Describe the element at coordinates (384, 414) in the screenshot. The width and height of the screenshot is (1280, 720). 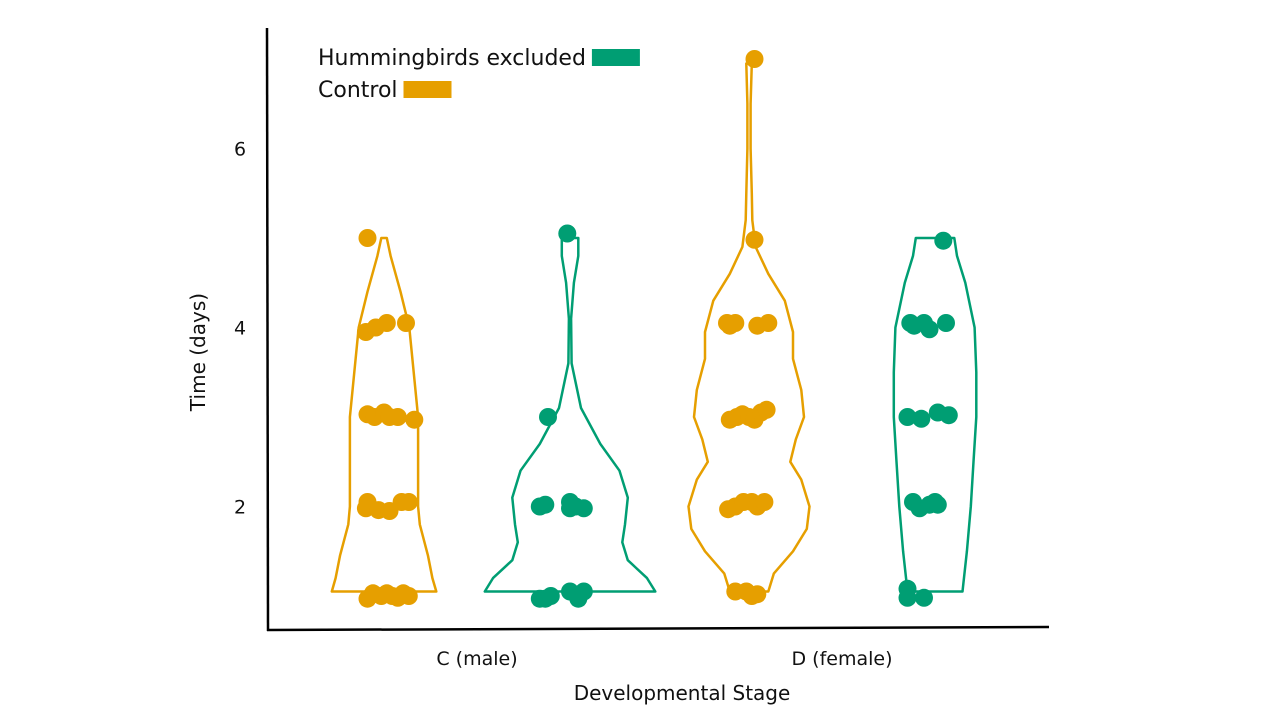
I see `violin-control-c-male` at that location.